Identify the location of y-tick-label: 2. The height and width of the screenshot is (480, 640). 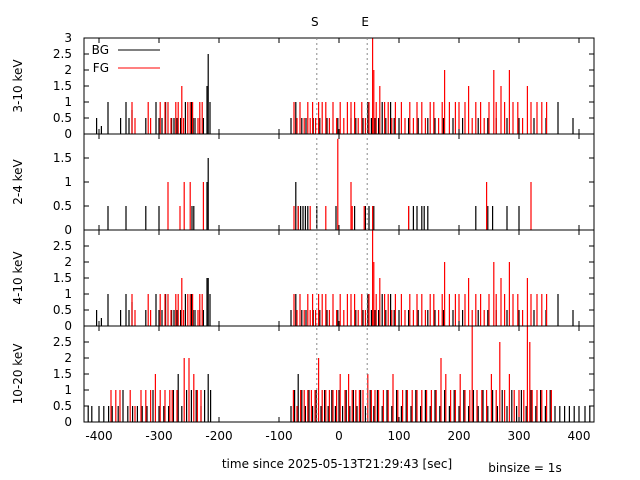
(68, 70).